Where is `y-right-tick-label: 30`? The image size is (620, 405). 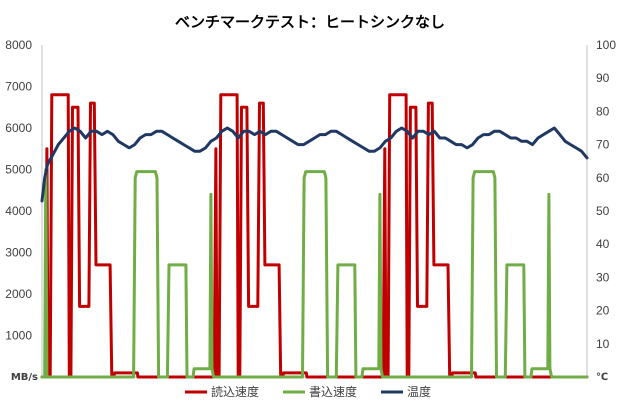
y-right-tick-label: 30 is located at coordinates (603, 277).